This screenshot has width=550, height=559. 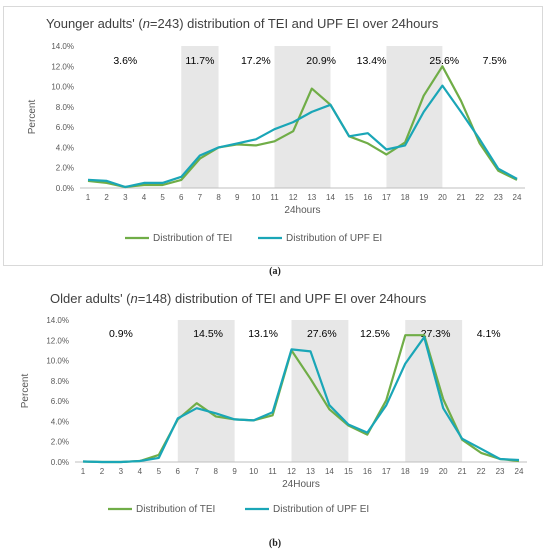 I want to click on x-tick-label: 4, so click(x=140, y=471).